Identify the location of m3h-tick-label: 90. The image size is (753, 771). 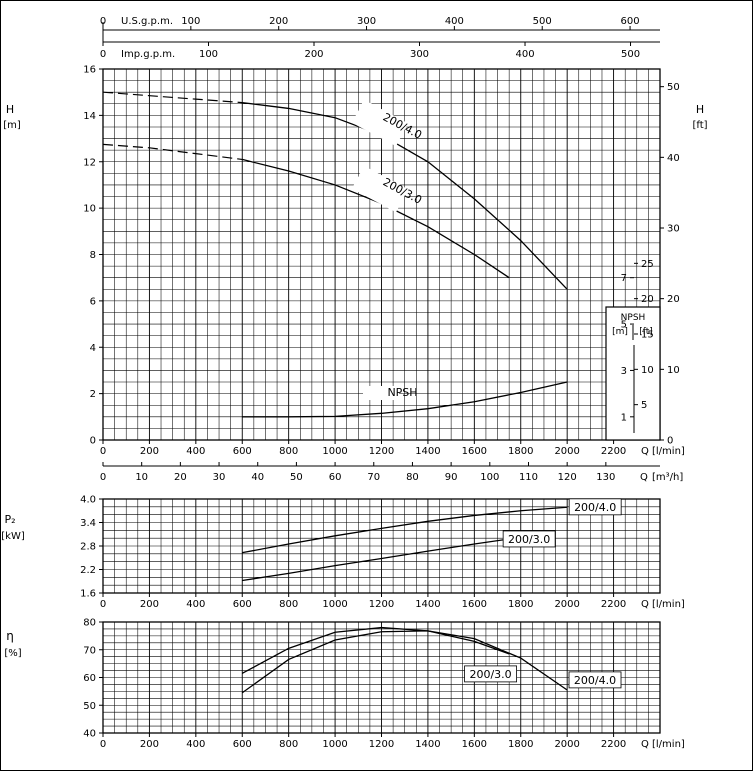
(451, 477).